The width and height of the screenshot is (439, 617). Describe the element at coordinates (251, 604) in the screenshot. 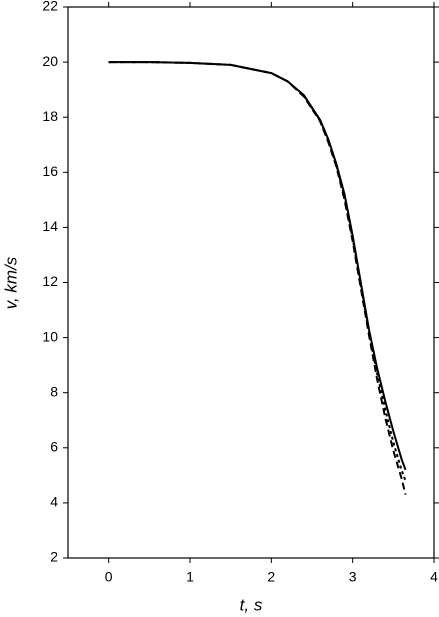

I see `x-axis-title: t, s` at that location.